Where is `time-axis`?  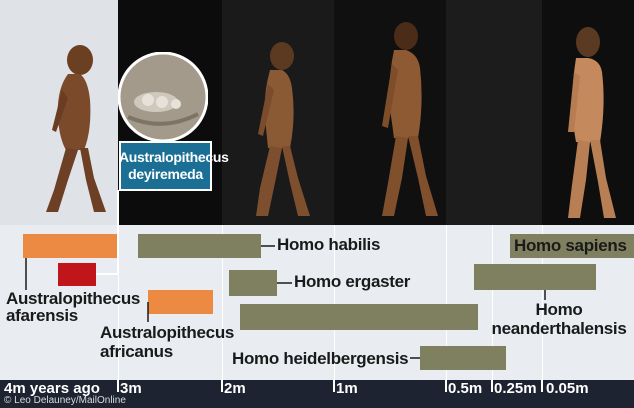
time-axis is located at coordinates (317, 394).